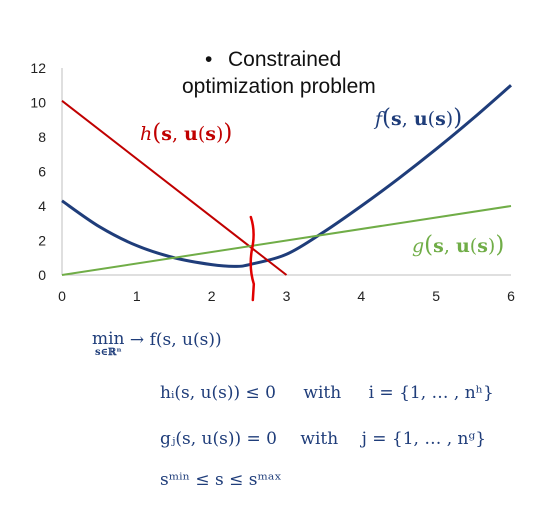 Image resolution: width=538 pixels, height=524 pixels. Describe the element at coordinates (42, 137) in the screenshot. I see `y-tick-label: 8` at that location.